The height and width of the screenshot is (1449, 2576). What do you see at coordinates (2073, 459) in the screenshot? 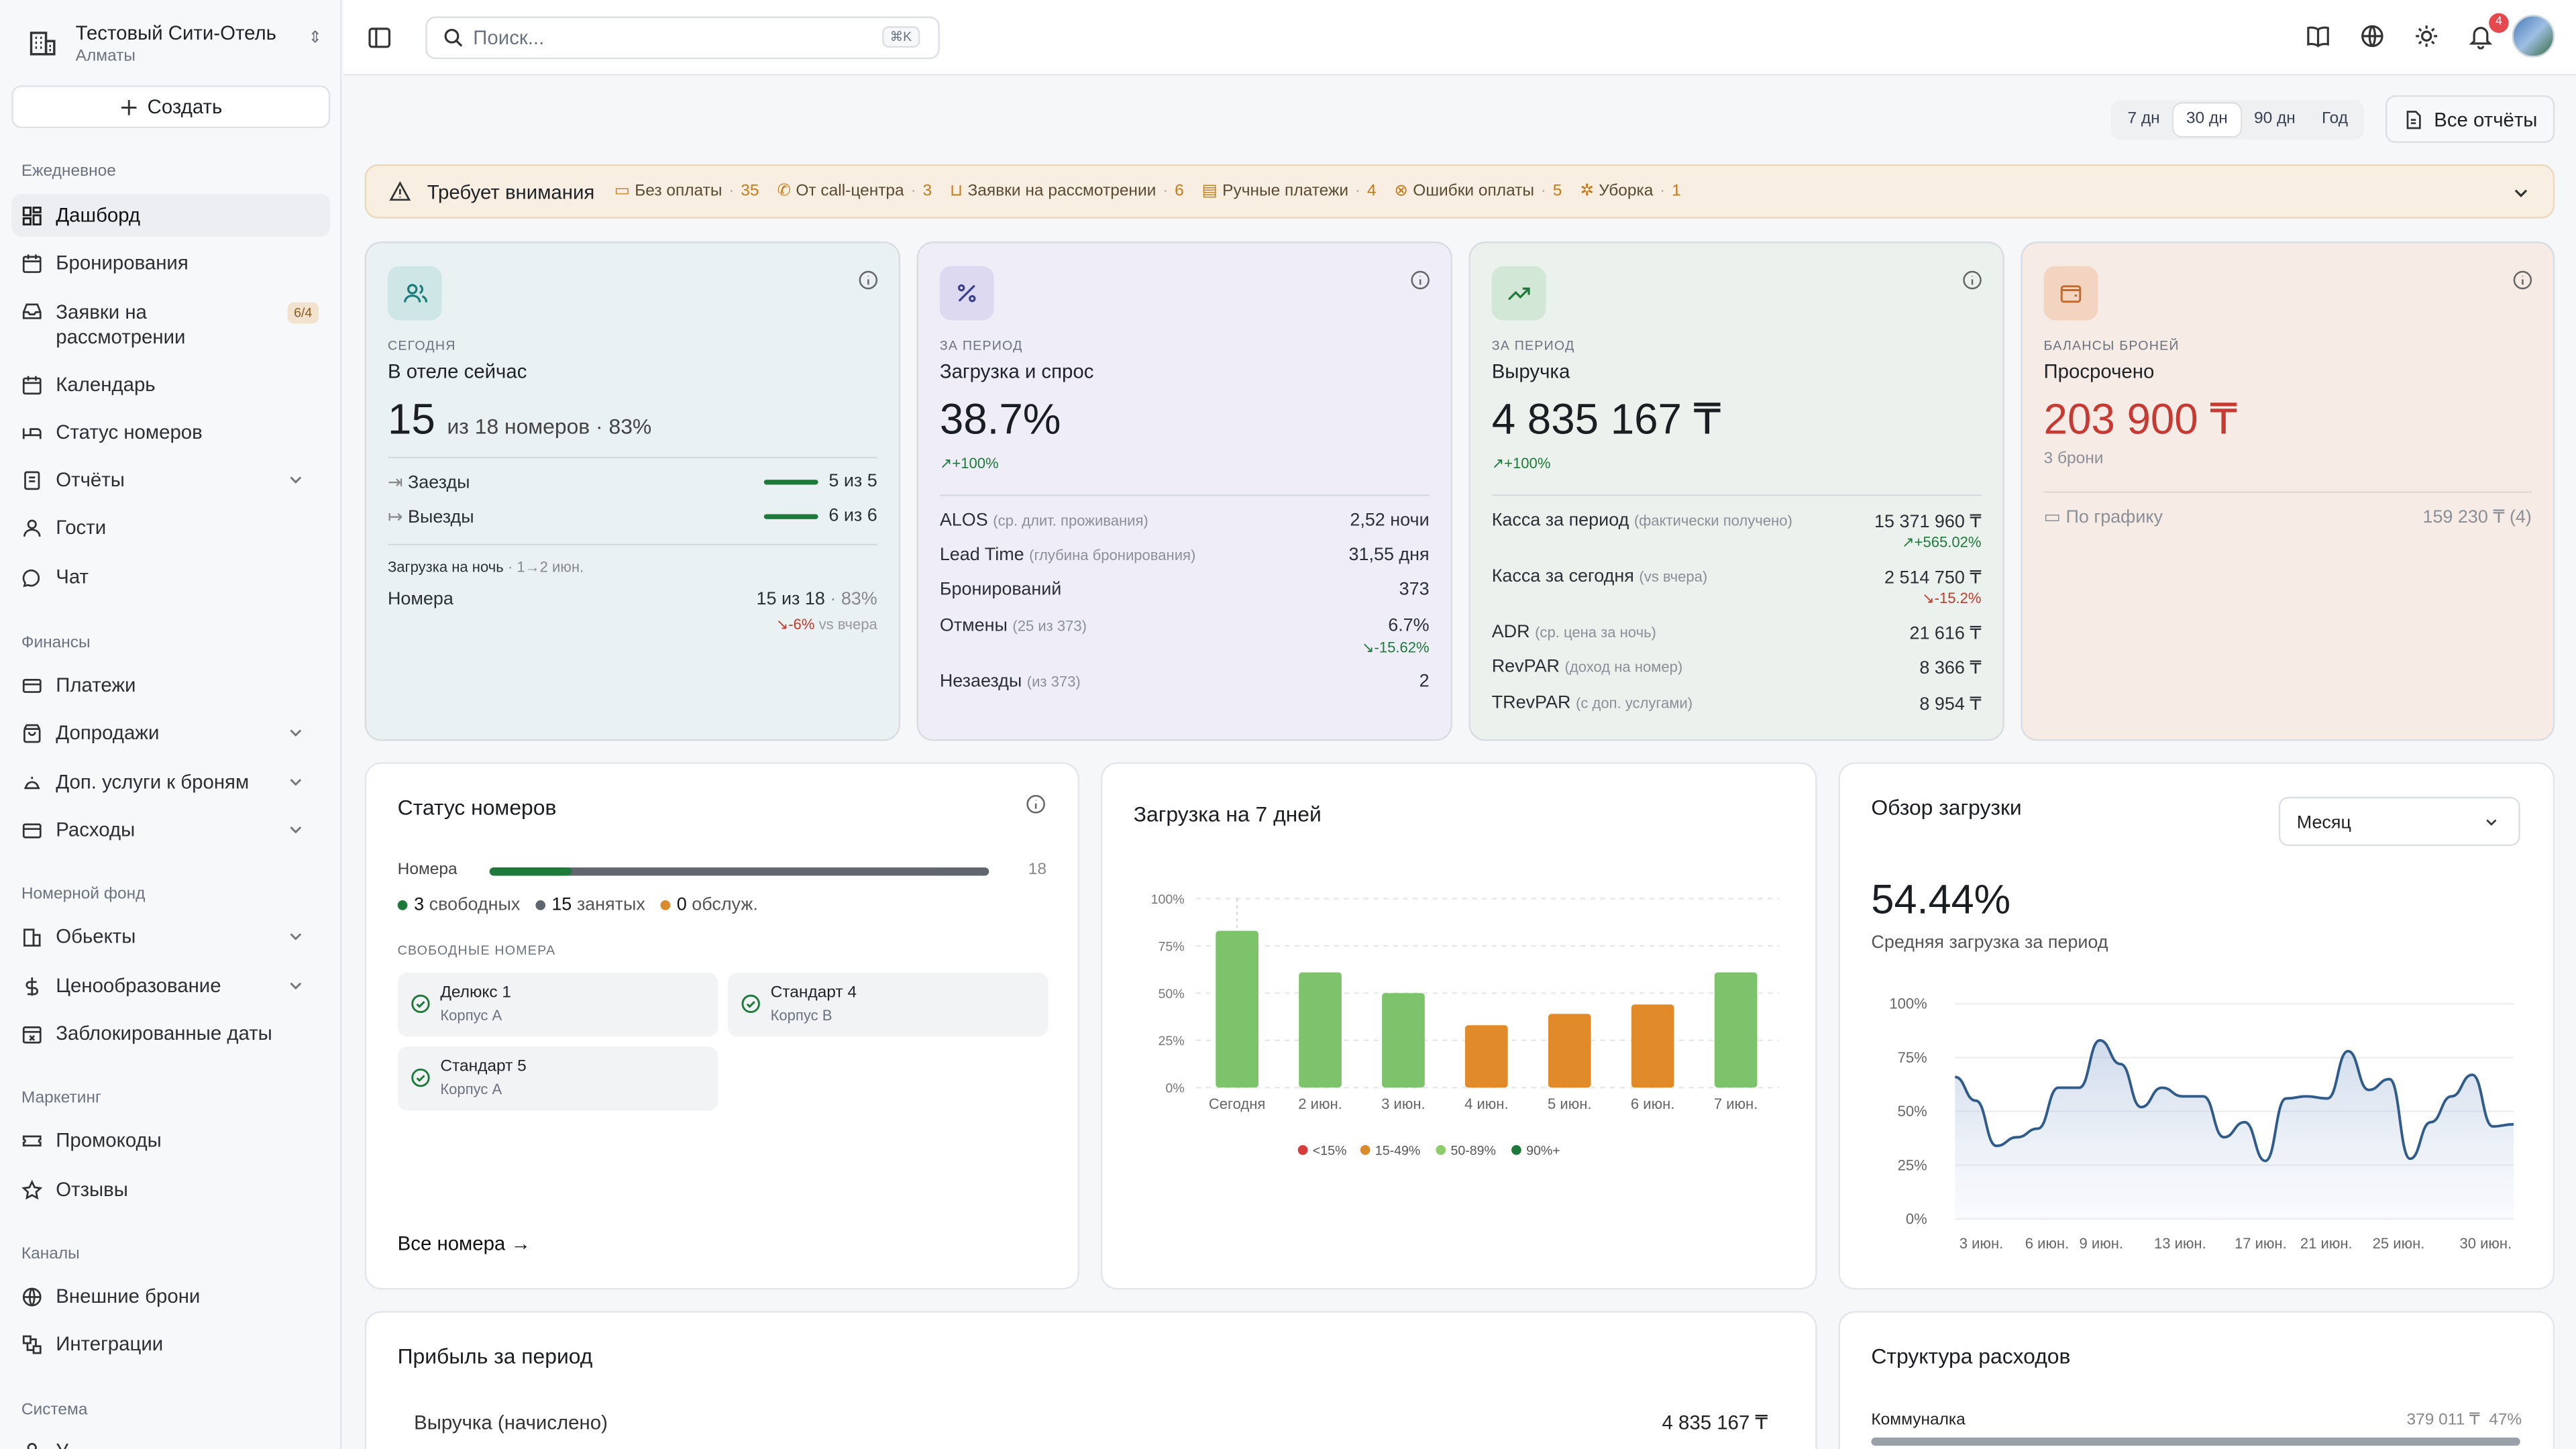
I see `kpi-sub: 3 брони` at bounding box center [2073, 459].